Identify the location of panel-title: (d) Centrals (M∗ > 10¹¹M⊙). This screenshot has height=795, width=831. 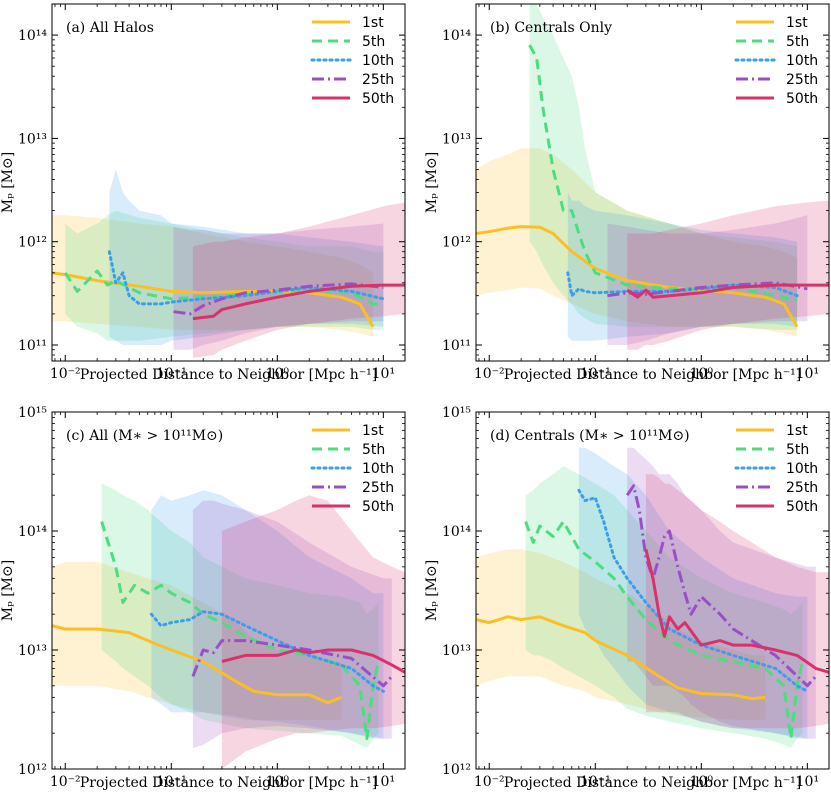
(590, 436).